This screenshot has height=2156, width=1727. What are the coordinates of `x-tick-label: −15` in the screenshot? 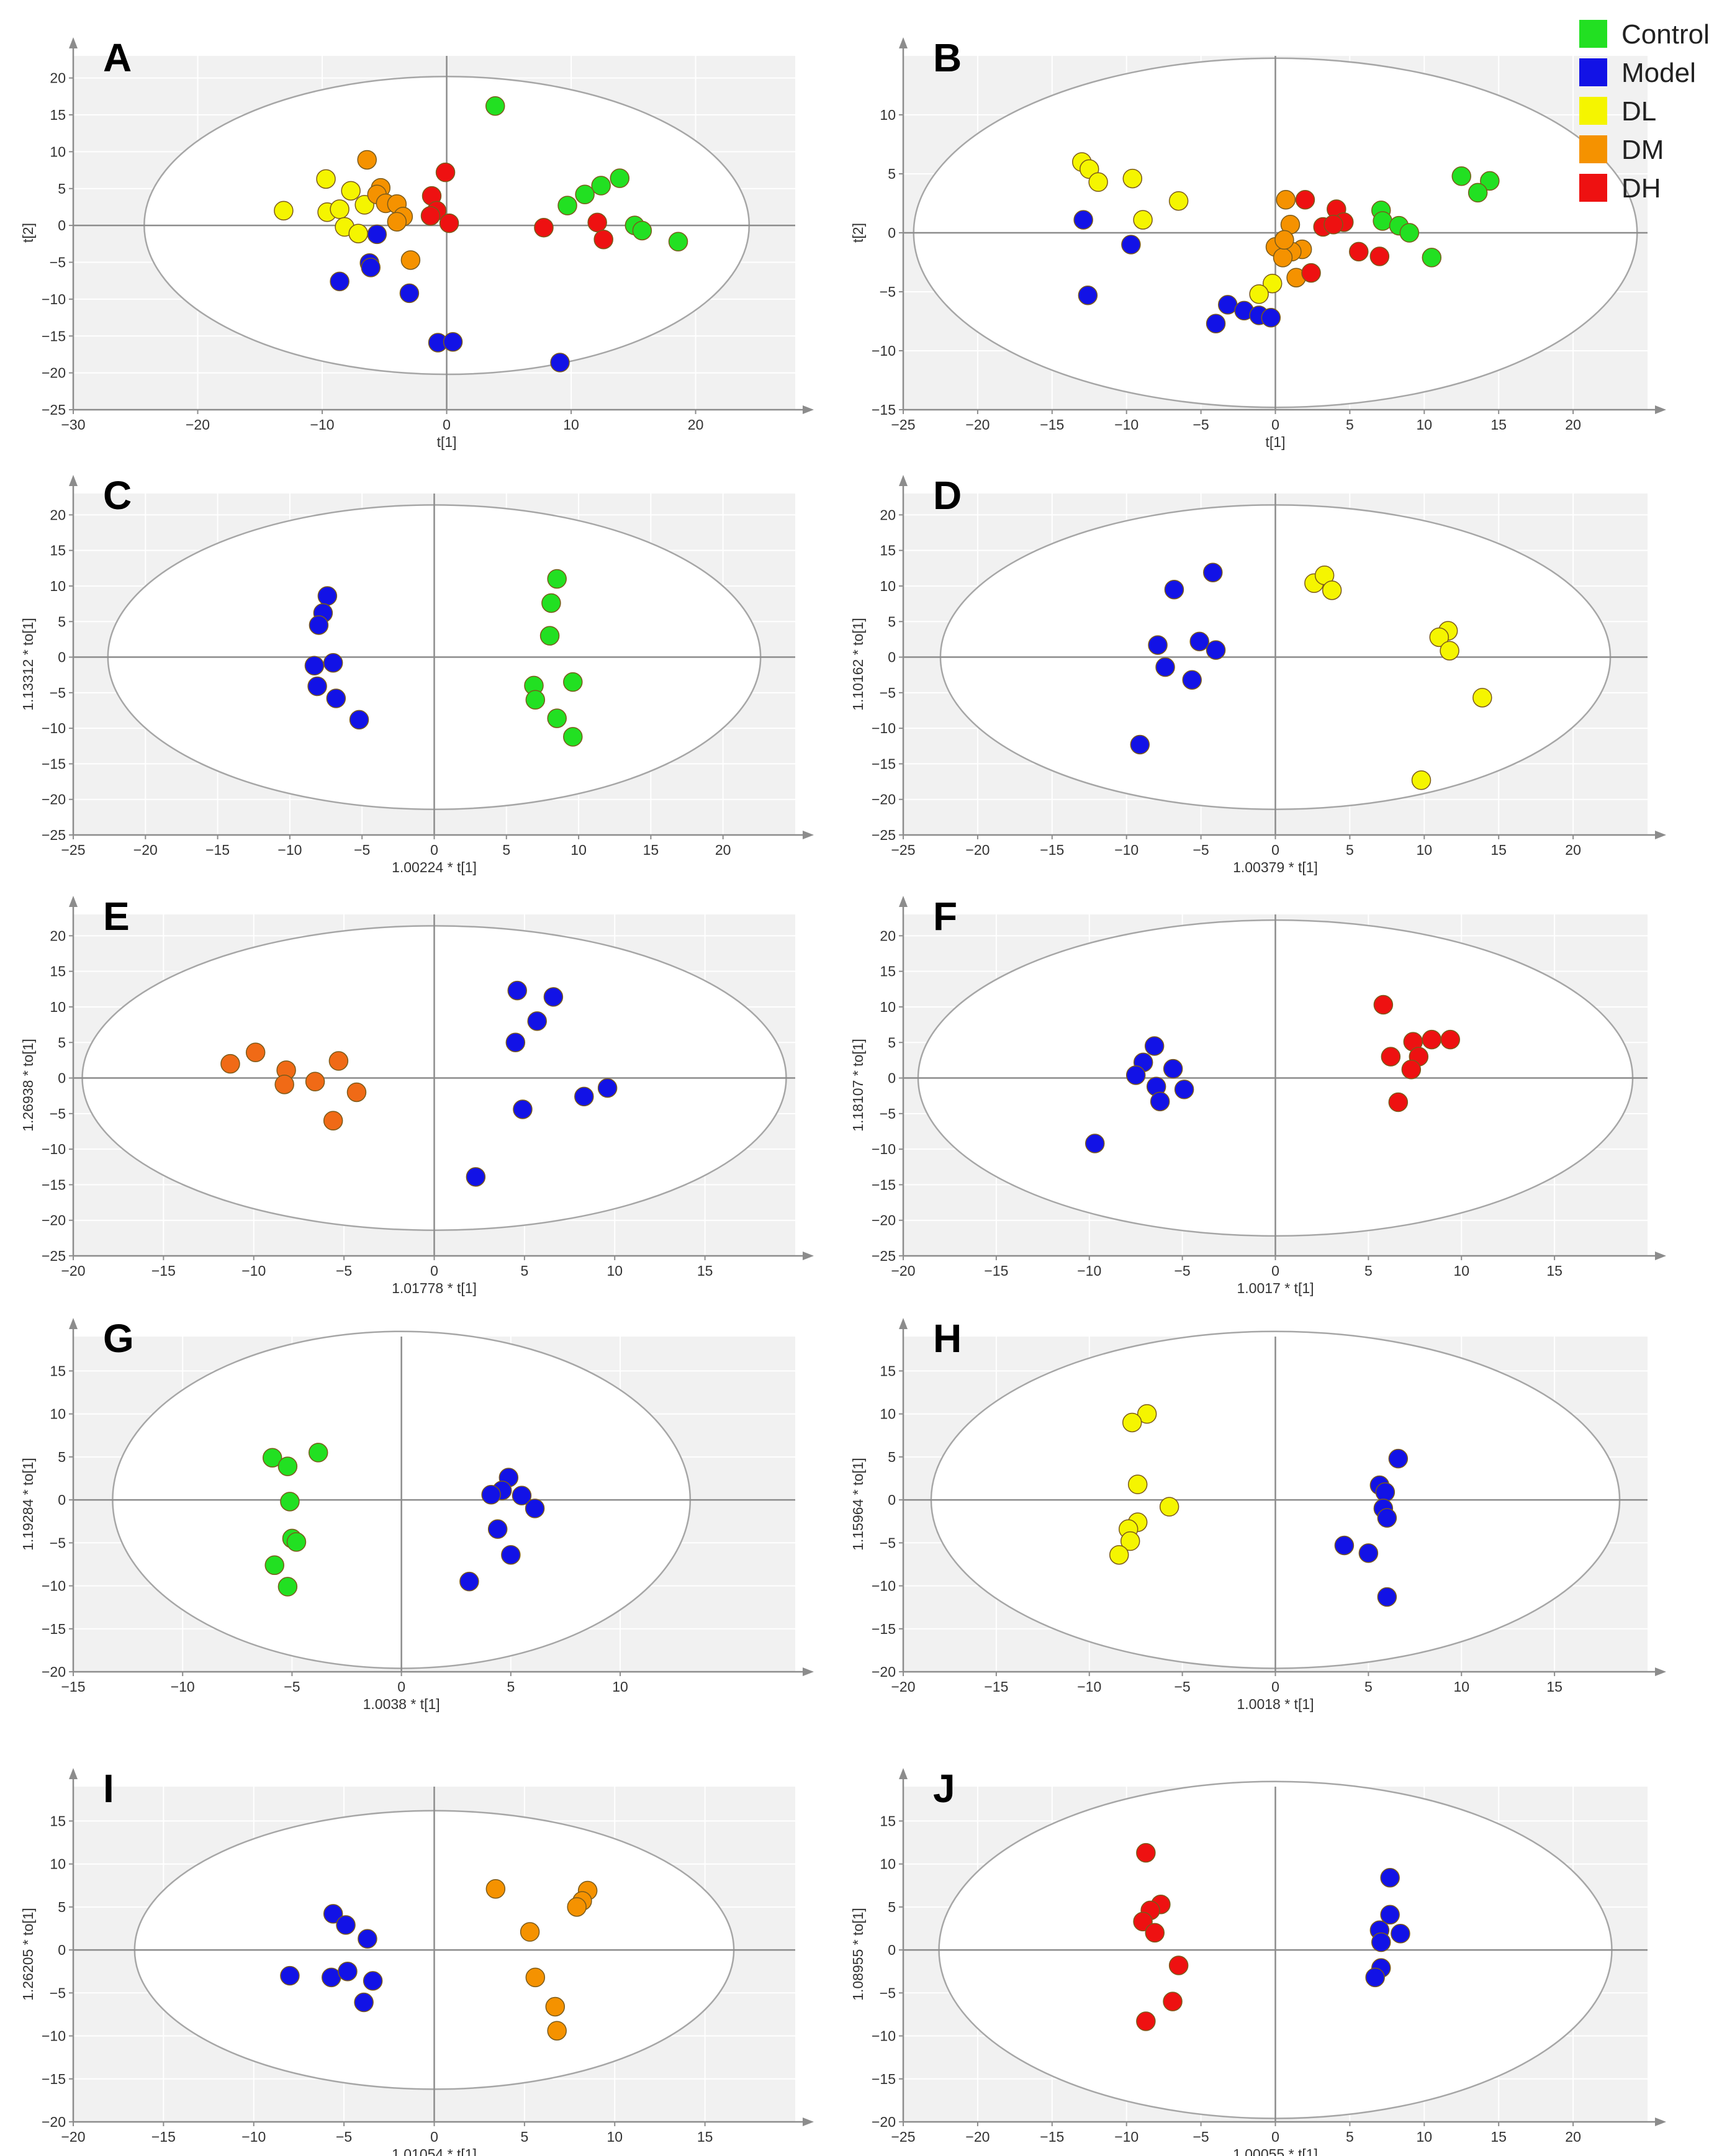 It's located at (163, 2137).